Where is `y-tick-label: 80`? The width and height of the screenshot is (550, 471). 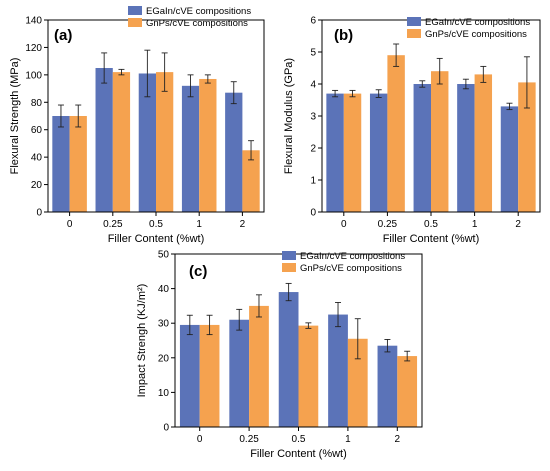
y-tick-label: 80 is located at coordinates (37, 103).